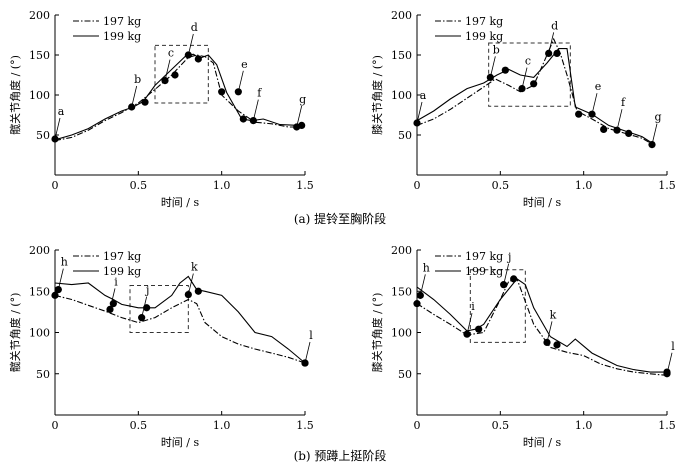  What do you see at coordinates (116, 281) in the screenshot?
I see `event-label-i: i` at bounding box center [116, 281].